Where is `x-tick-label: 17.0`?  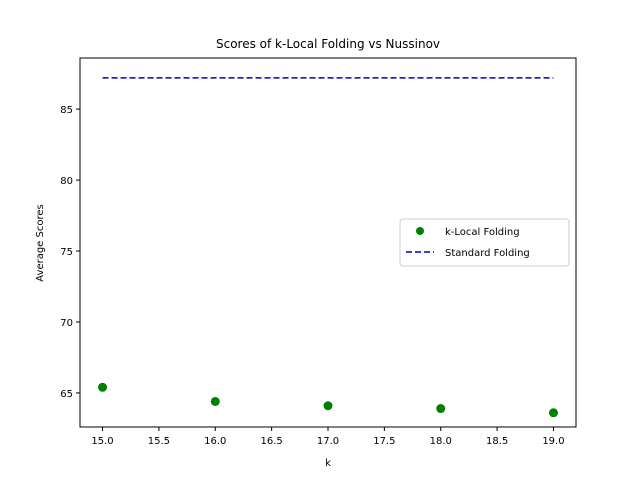
x-tick-label: 17.0 is located at coordinates (328, 441).